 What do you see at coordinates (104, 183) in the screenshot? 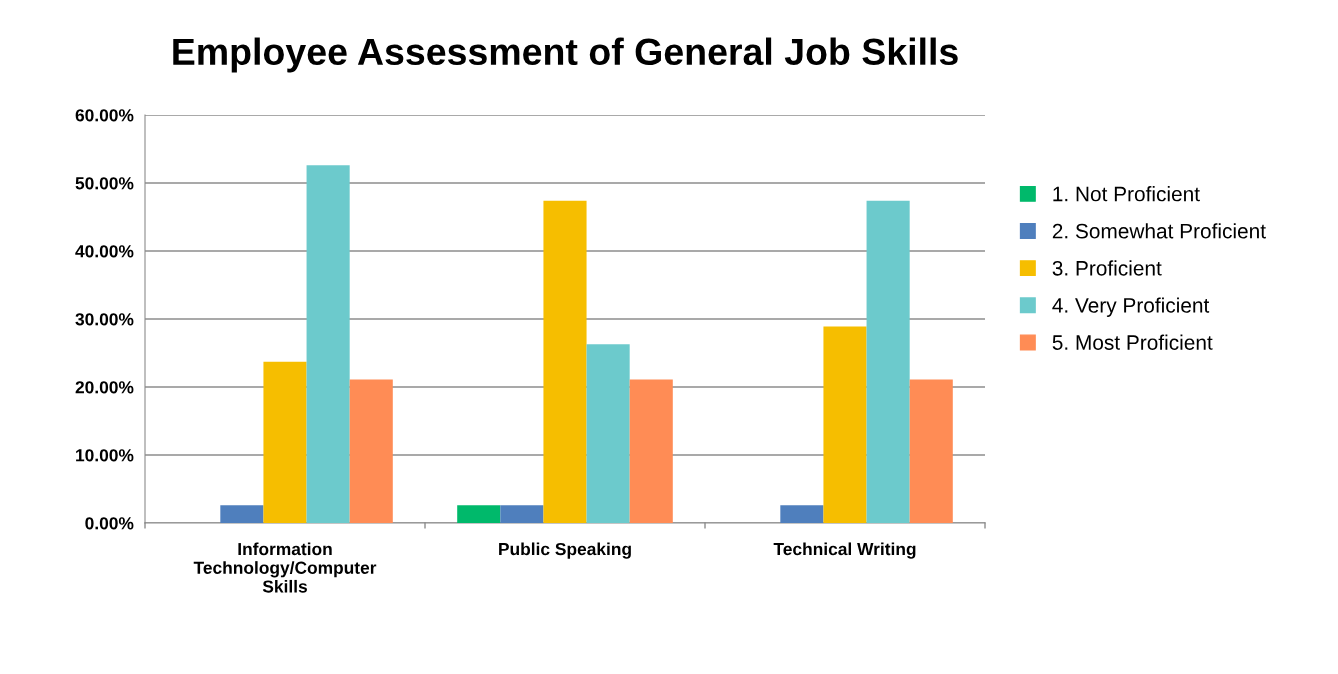
I see `y-tick-label: 50.00%` at bounding box center [104, 183].